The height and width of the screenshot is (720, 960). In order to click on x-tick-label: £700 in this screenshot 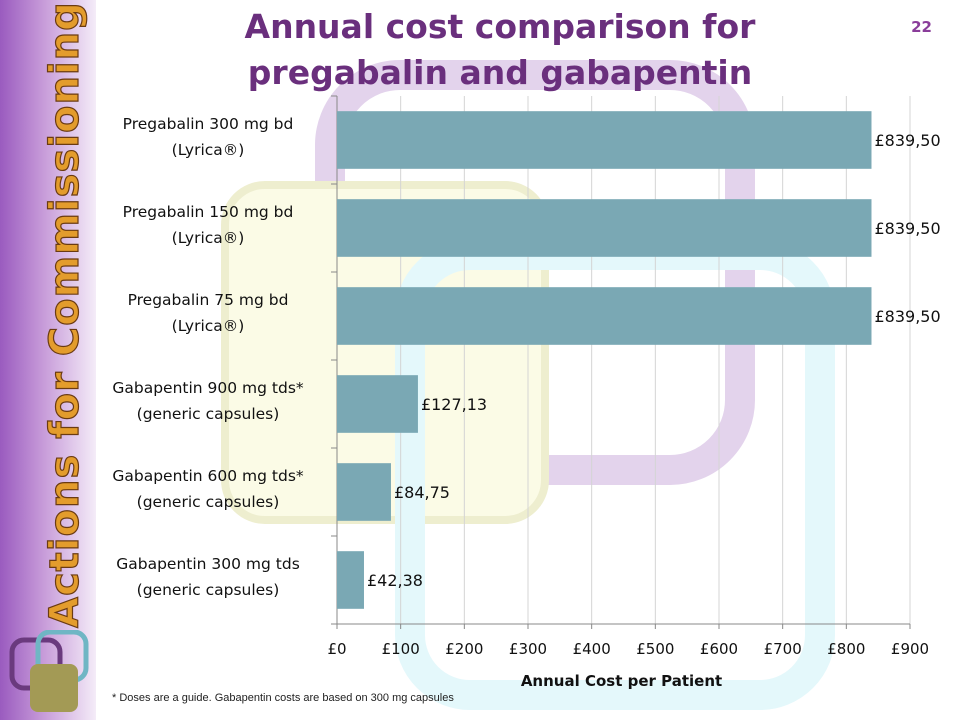, I will do `click(783, 649)`.